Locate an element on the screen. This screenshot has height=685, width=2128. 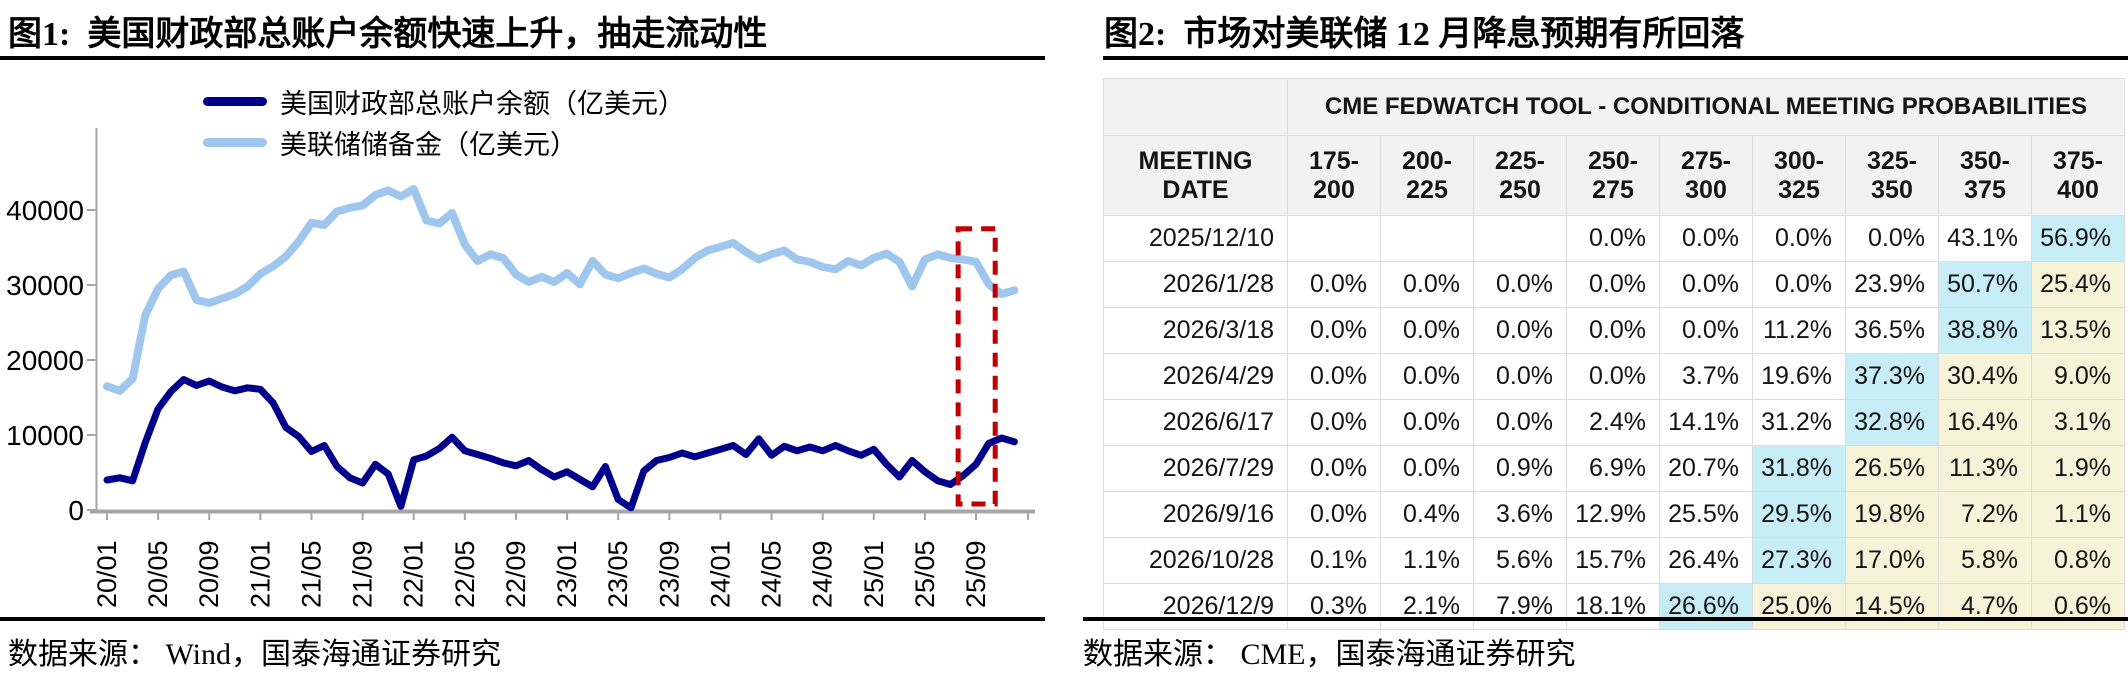
column-header-300-325: 300-325 is located at coordinates (1799, 175).